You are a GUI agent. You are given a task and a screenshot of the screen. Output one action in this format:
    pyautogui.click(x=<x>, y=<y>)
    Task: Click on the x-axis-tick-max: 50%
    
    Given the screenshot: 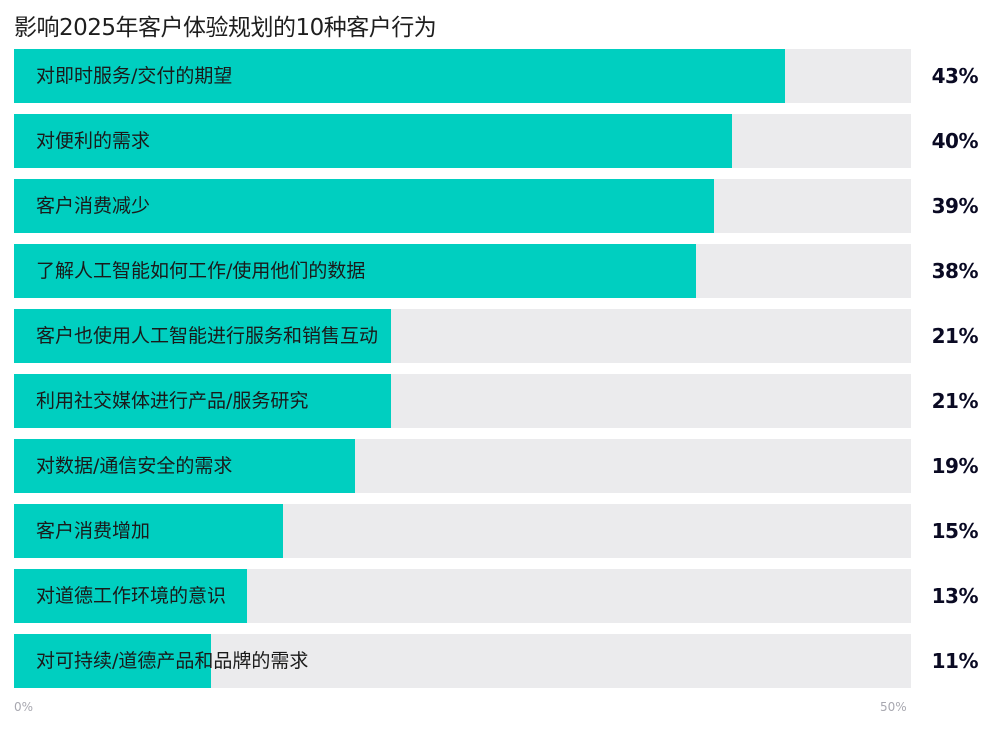 What is the action you would take?
    pyautogui.click(x=893, y=707)
    